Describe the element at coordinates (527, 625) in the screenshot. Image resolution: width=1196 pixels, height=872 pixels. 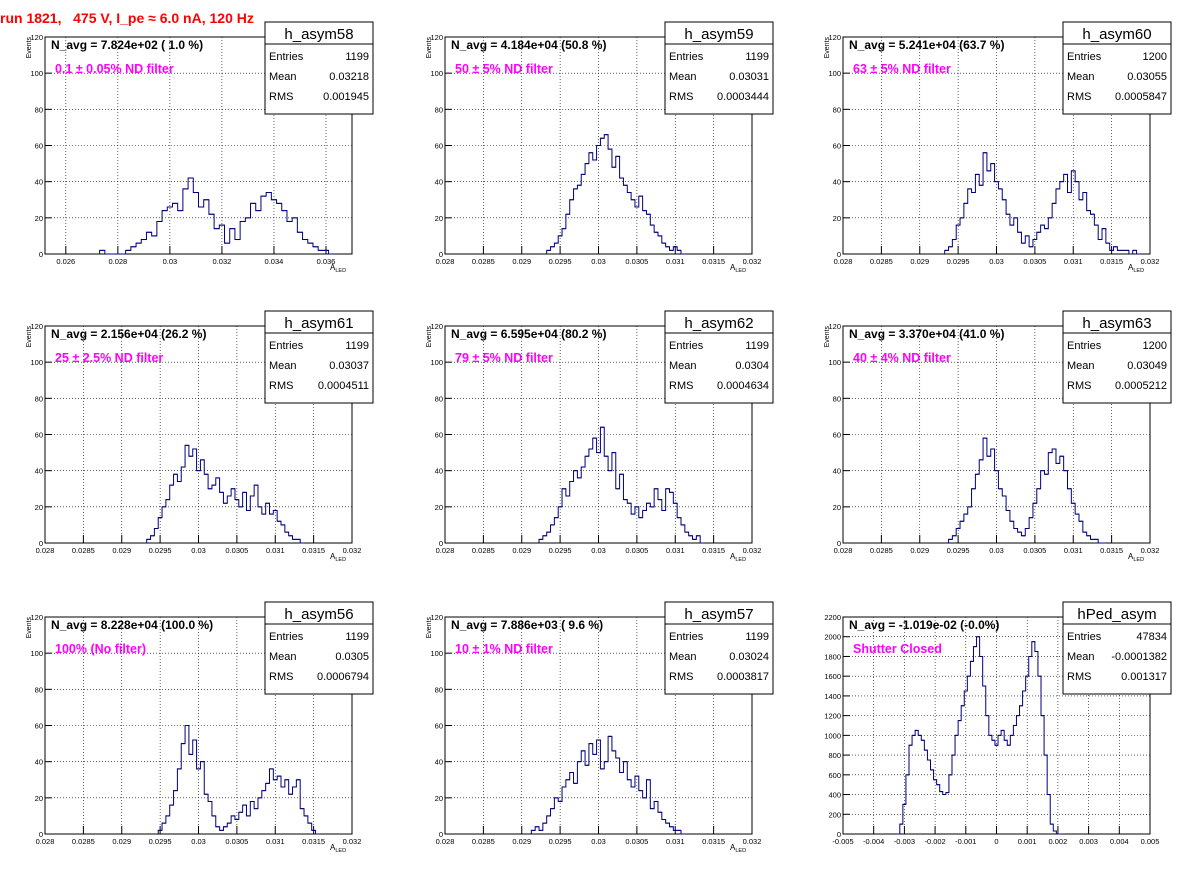
I see `navg-label: N_avg = 7.886e+03 ( 9.6 %)` at that location.